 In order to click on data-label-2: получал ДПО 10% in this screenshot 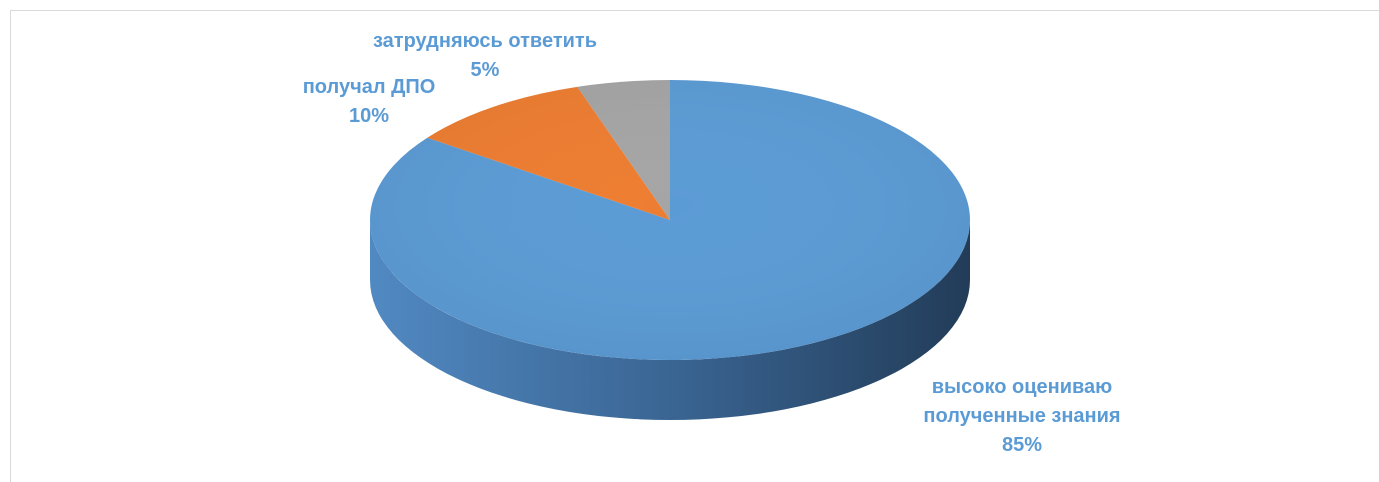, I will do `click(369, 101)`.